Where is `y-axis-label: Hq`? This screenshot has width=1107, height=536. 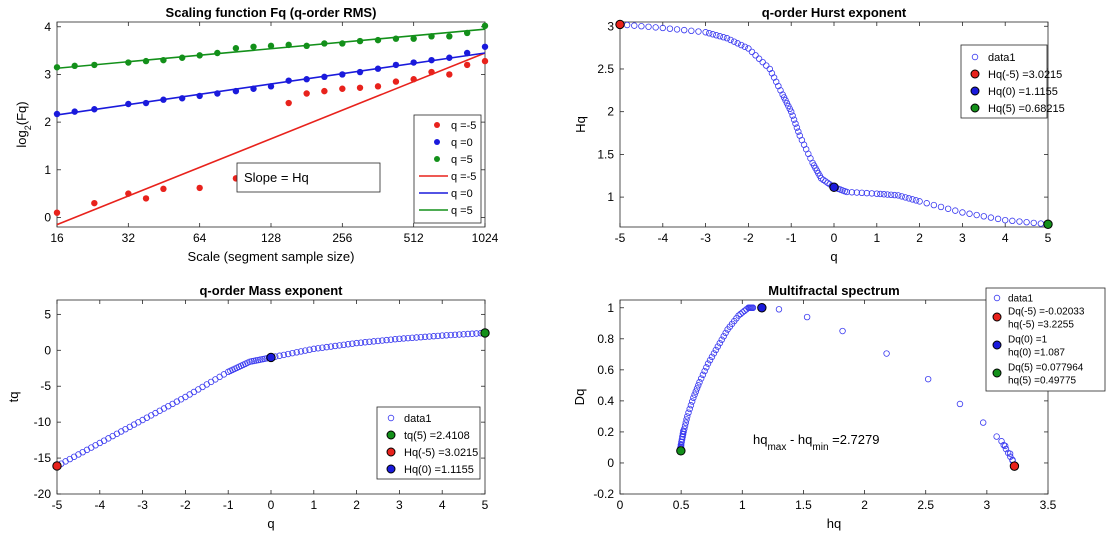 y-axis-label: Hq is located at coordinates (580, 124).